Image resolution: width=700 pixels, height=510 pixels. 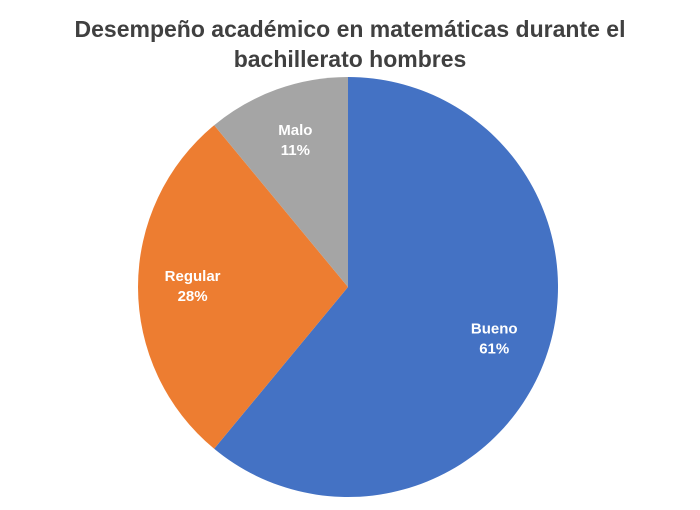 I want to click on slice-value-label: 28%, so click(x=193, y=296).